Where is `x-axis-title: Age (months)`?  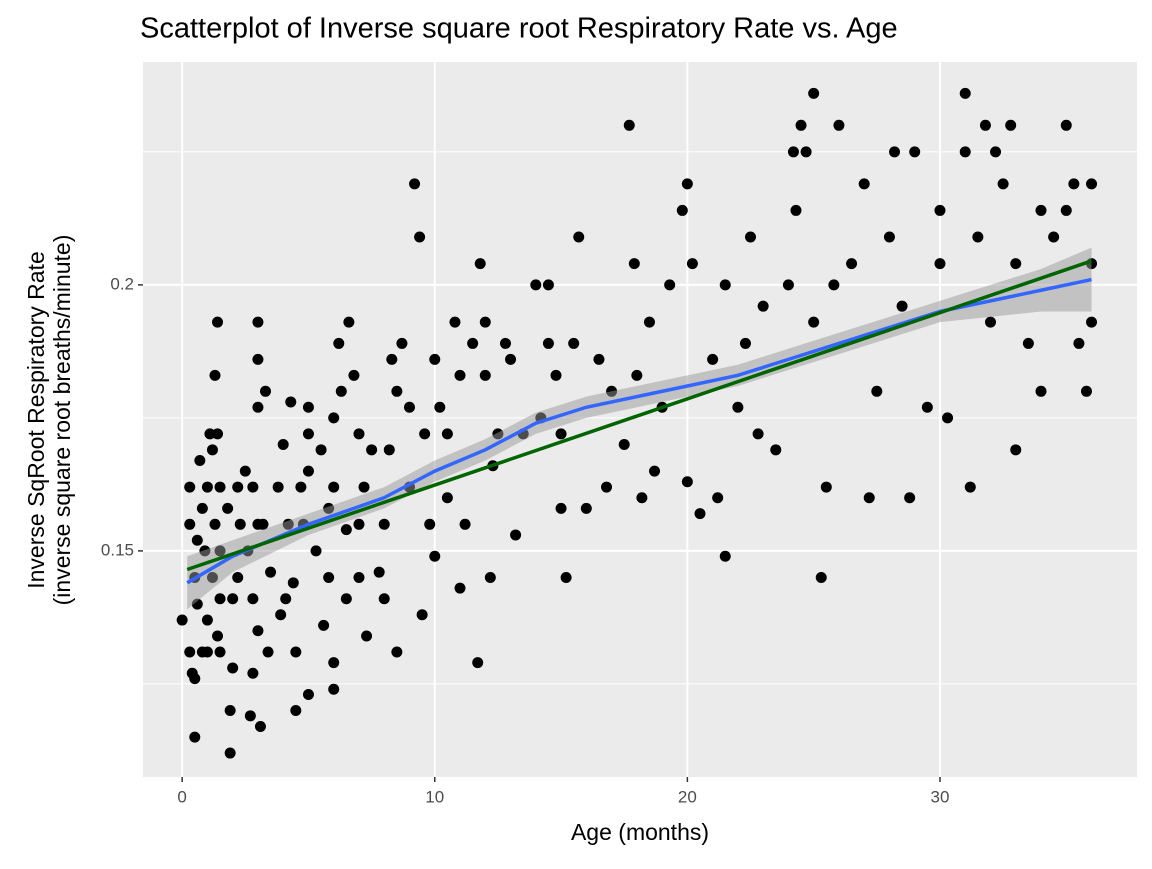
x-axis-title: Age (months) is located at coordinates (640, 832).